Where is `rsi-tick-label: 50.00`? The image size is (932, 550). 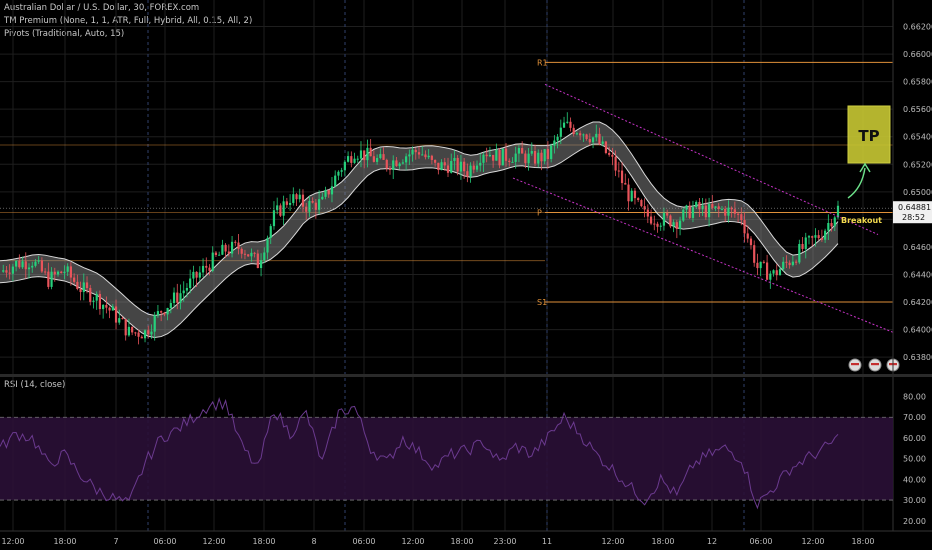
rsi-tick-label: 50.00 is located at coordinates (914, 459).